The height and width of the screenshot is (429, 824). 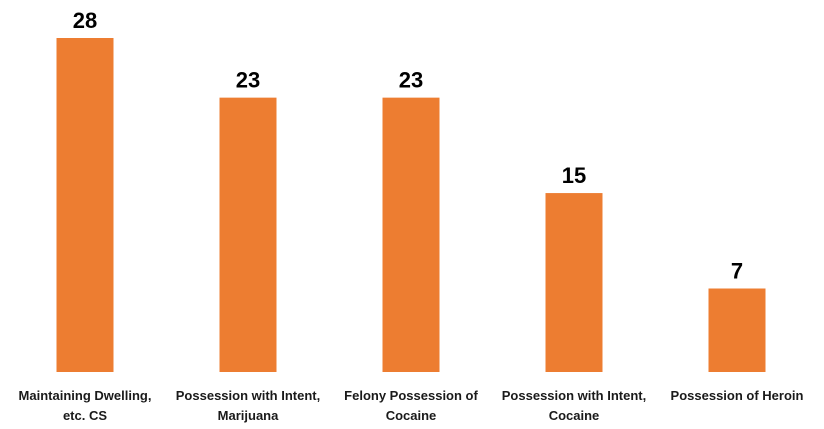 What do you see at coordinates (248, 395) in the screenshot?
I see `category-label-1-line-0: Possession with Intent,` at bounding box center [248, 395].